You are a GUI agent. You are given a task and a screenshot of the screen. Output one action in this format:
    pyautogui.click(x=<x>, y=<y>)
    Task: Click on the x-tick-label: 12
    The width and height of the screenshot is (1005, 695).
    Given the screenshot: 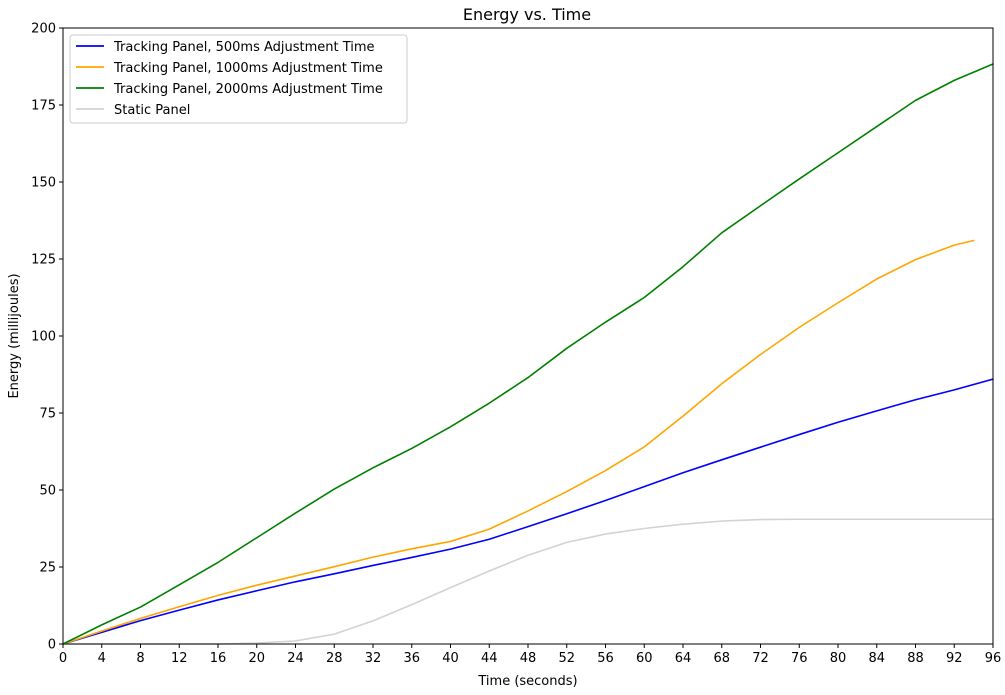 What is the action you would take?
    pyautogui.click(x=179, y=658)
    